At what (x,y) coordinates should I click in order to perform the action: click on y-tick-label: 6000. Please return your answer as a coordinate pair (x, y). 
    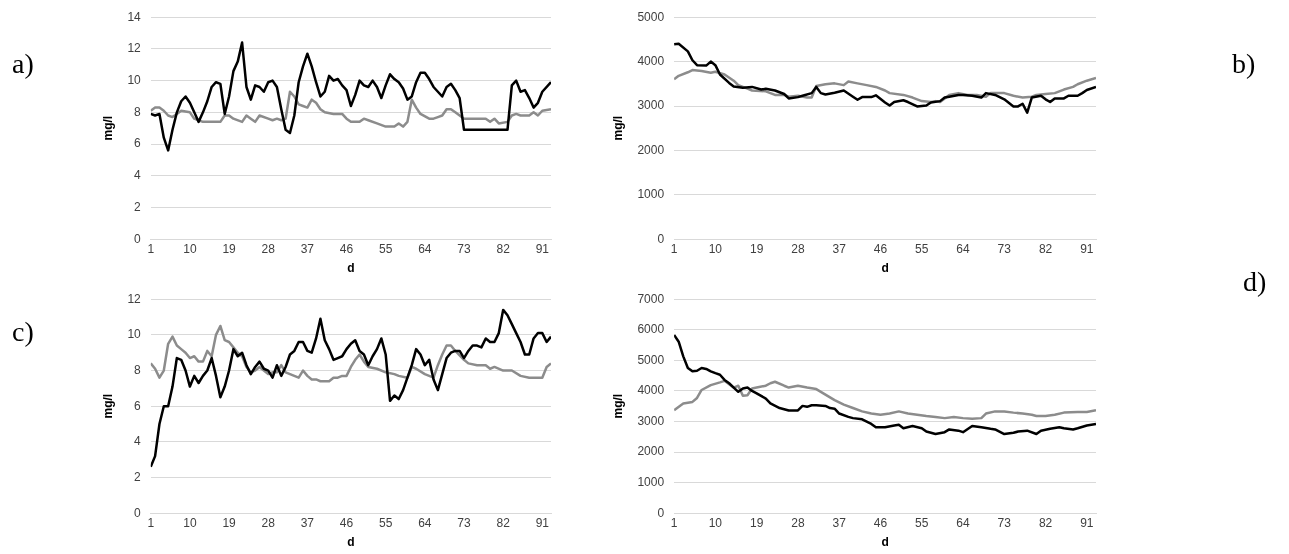
    Looking at the image, I should click on (651, 329).